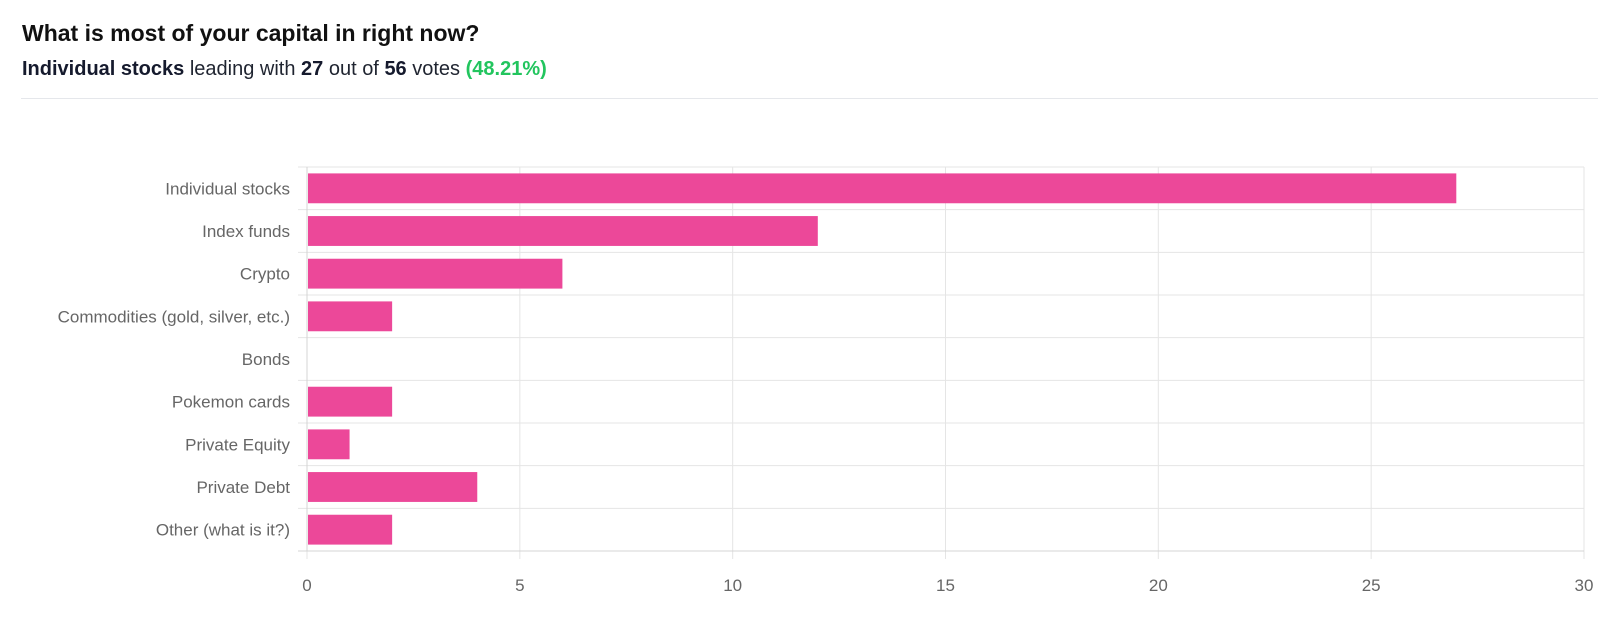 Image resolution: width=1618 pixels, height=628 pixels. Describe the element at coordinates (436, 69) in the screenshot. I see `votes-text: votes` at that location.